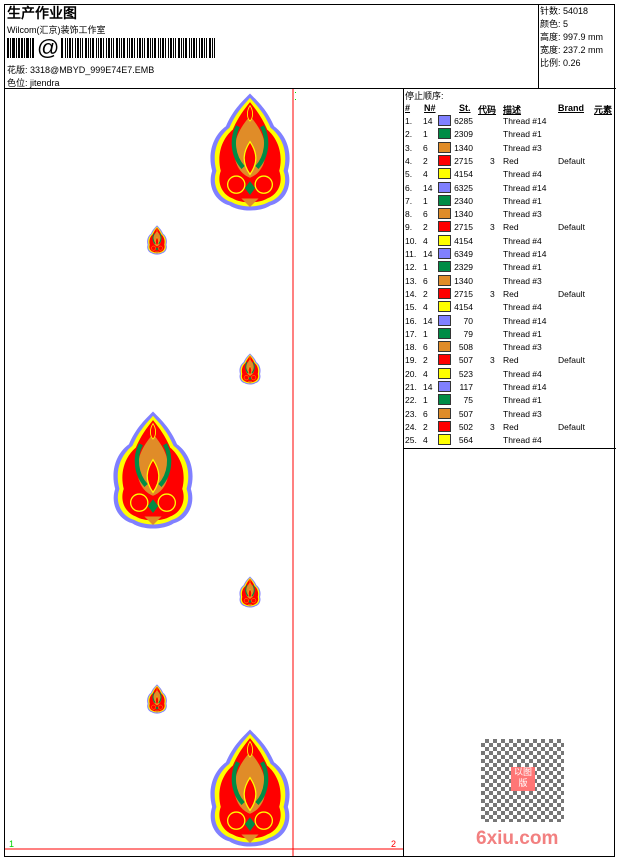 The image size is (620, 860). I want to click on row-stitches: 564, so click(465, 440).